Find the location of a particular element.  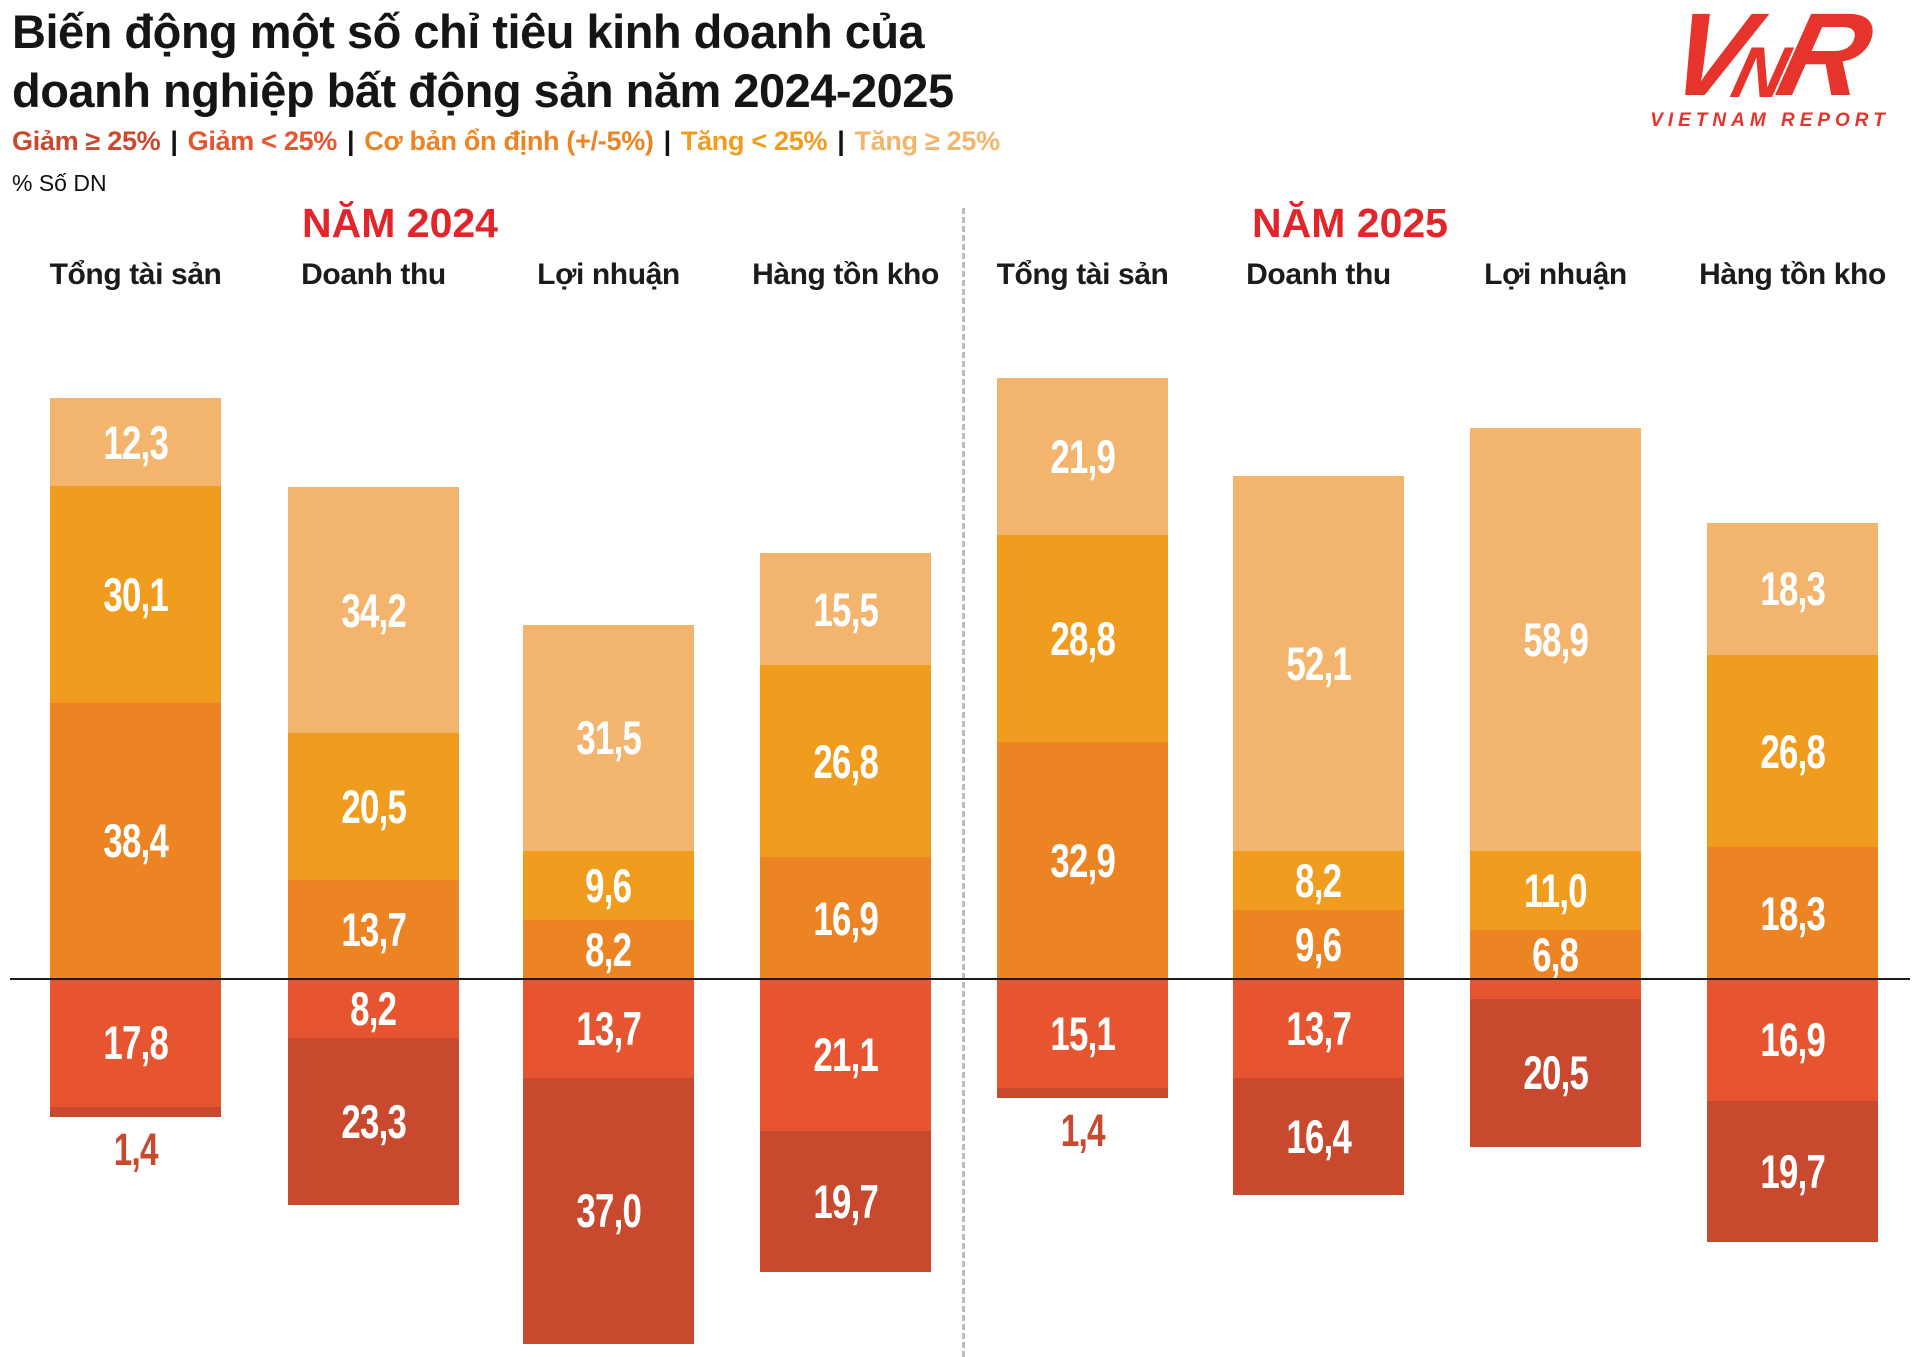

category-header-2024-2: Lợi nhuận is located at coordinates (608, 274).